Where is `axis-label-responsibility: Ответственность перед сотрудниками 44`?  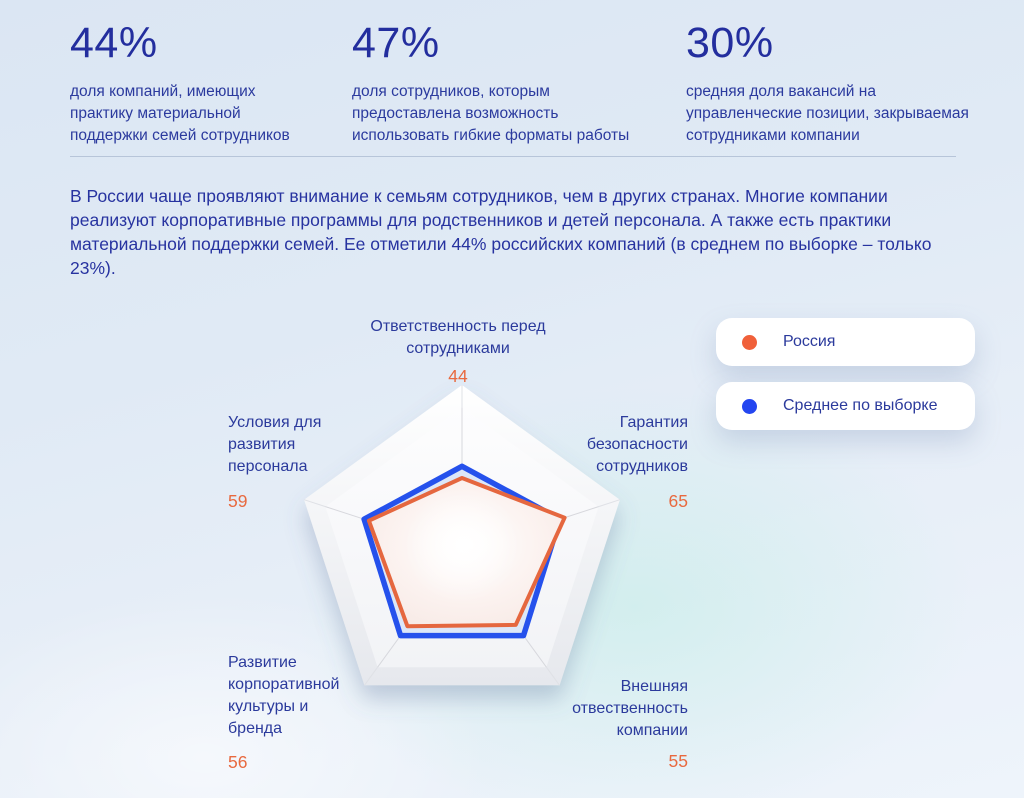 axis-label-responsibility: Ответственность перед сотрудниками 44 is located at coordinates (458, 351).